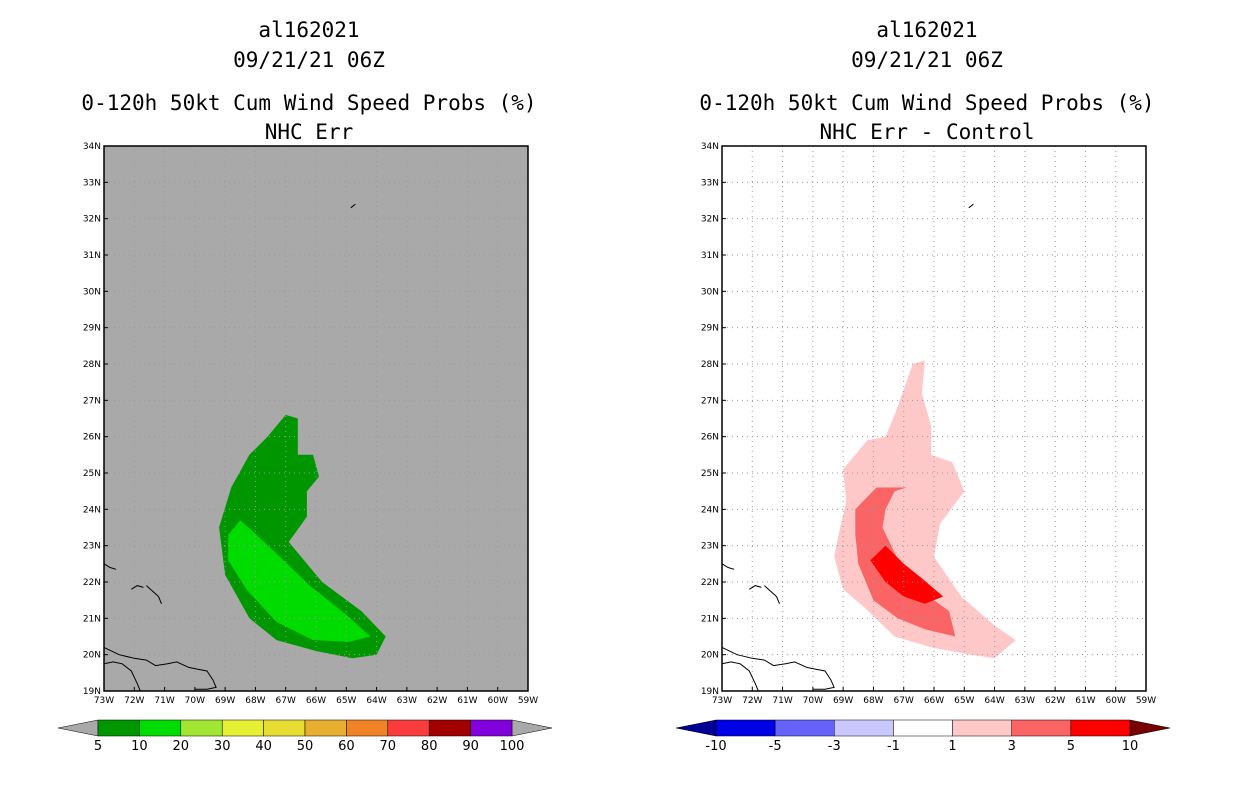 The width and height of the screenshot is (1236, 800). What do you see at coordinates (222, 746) in the screenshot?
I see `colorbar-label: 30` at bounding box center [222, 746].